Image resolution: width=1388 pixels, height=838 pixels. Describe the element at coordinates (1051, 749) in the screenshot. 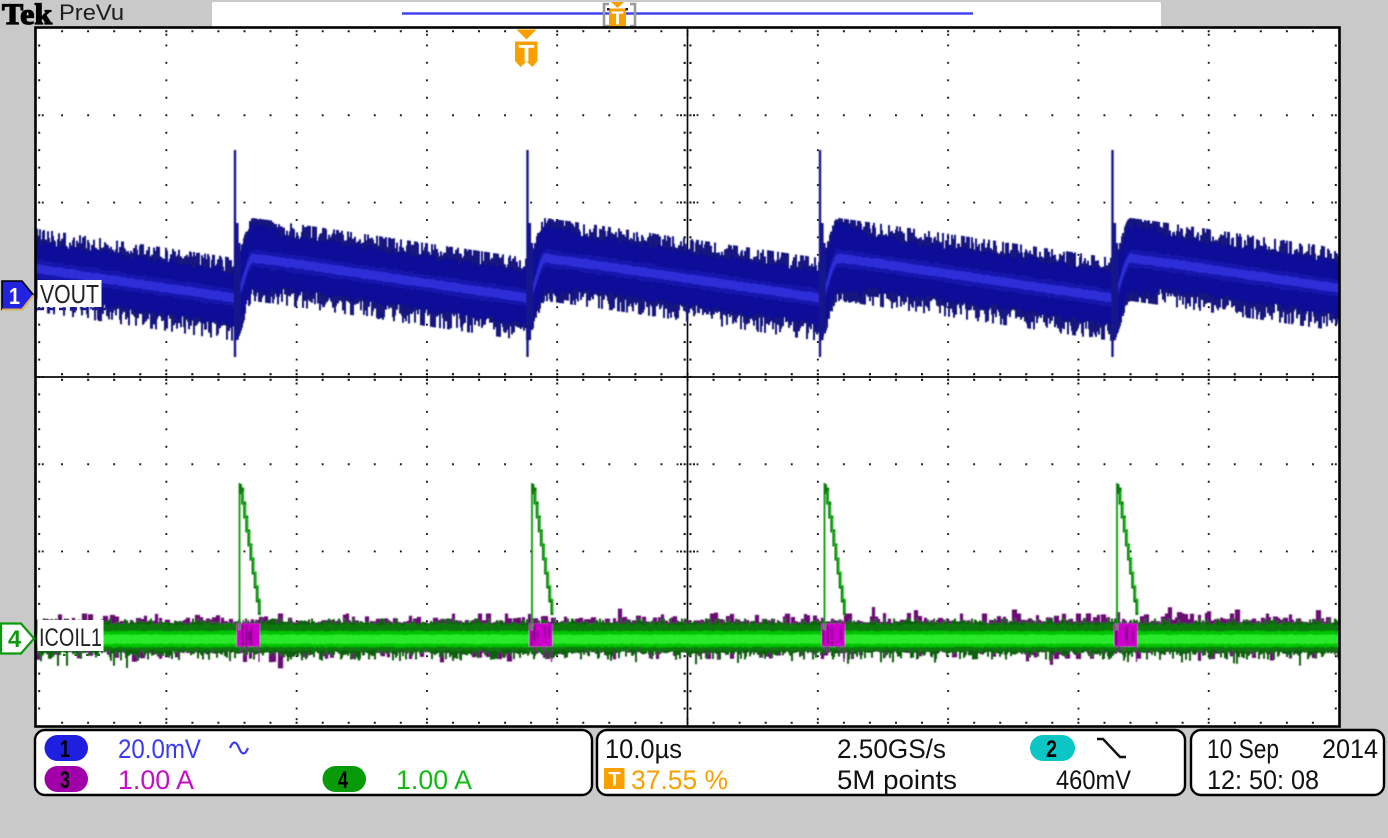

I see `svg-text: 2` at that location.